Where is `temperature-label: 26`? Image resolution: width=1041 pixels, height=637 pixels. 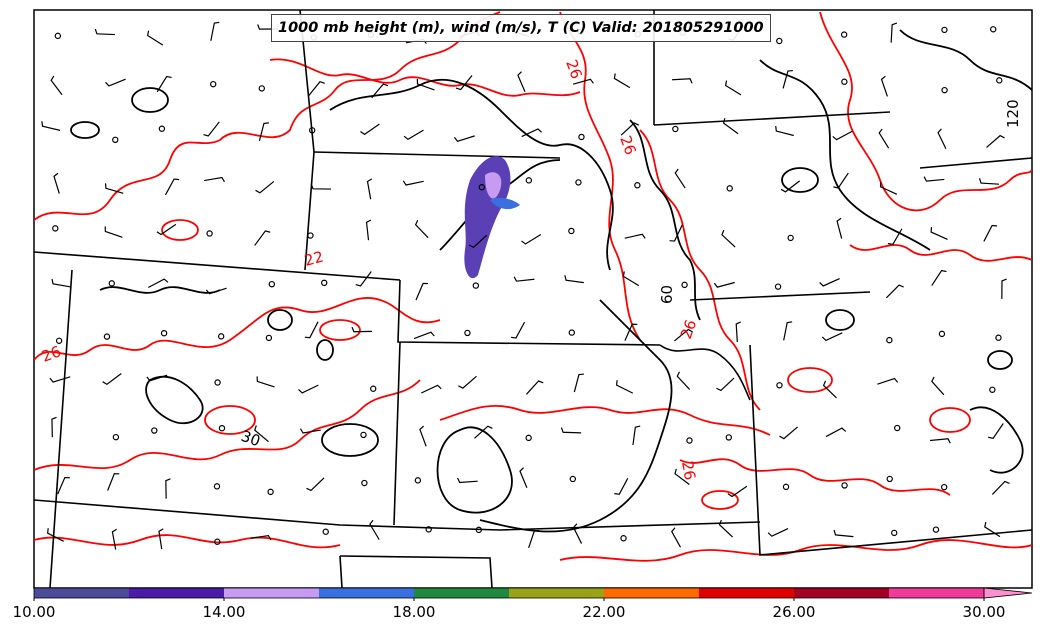
temperature-label: 26 is located at coordinates (573, 69).